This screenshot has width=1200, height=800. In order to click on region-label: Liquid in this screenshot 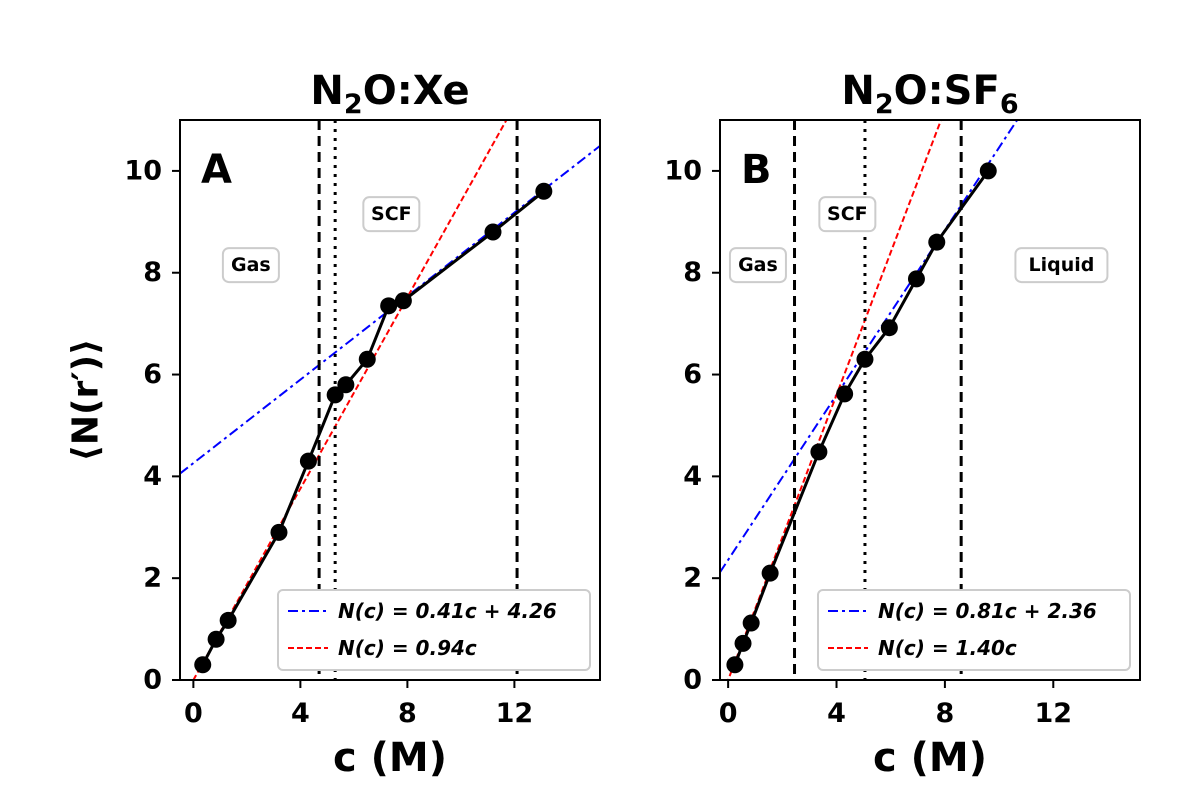, I will do `click(1061, 265)`.